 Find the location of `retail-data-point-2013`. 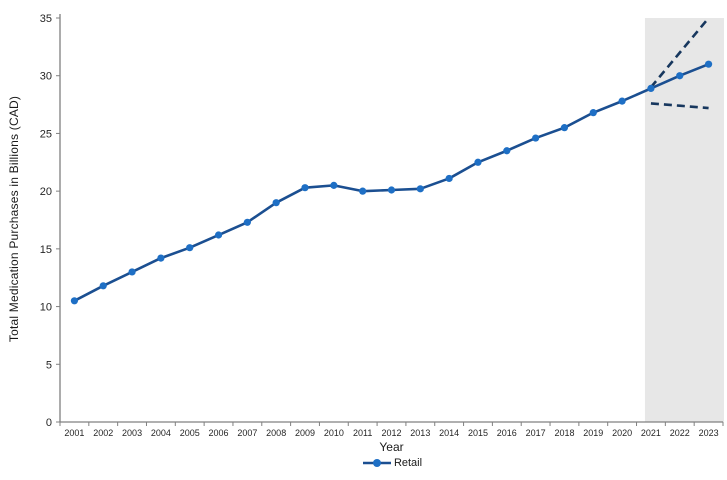

retail-data-point-2013 is located at coordinates (420, 189).